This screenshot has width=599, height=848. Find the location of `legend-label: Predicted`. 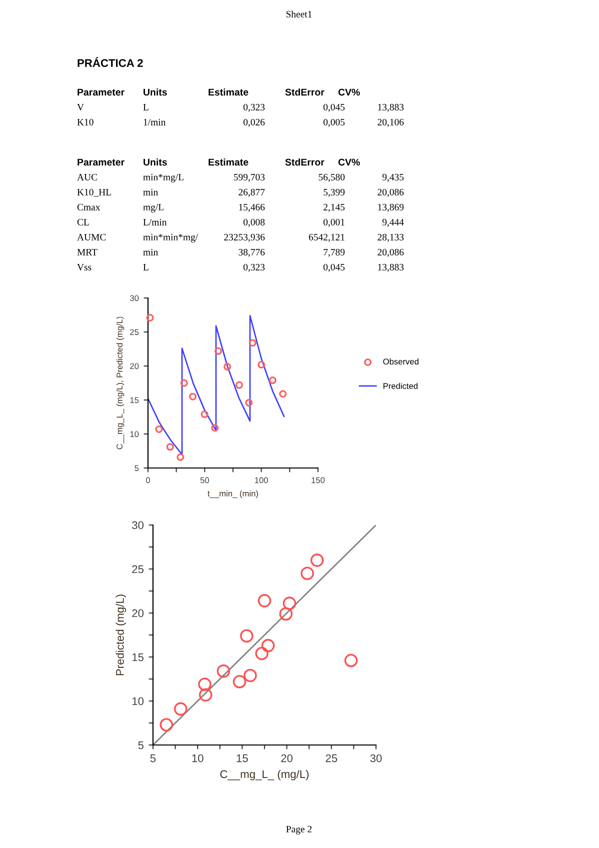

legend-label: Predicted is located at coordinates (401, 385).